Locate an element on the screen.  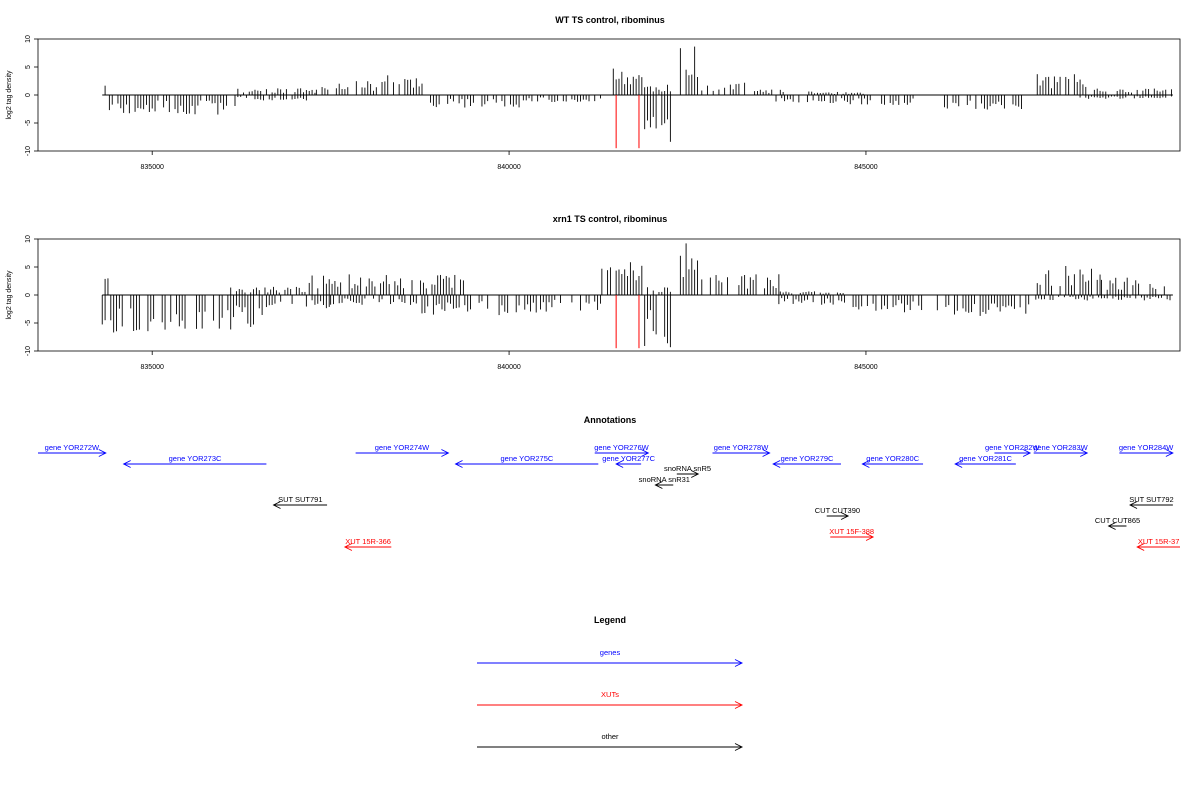
feature-label: gene YOR277C is located at coordinates (628, 458).